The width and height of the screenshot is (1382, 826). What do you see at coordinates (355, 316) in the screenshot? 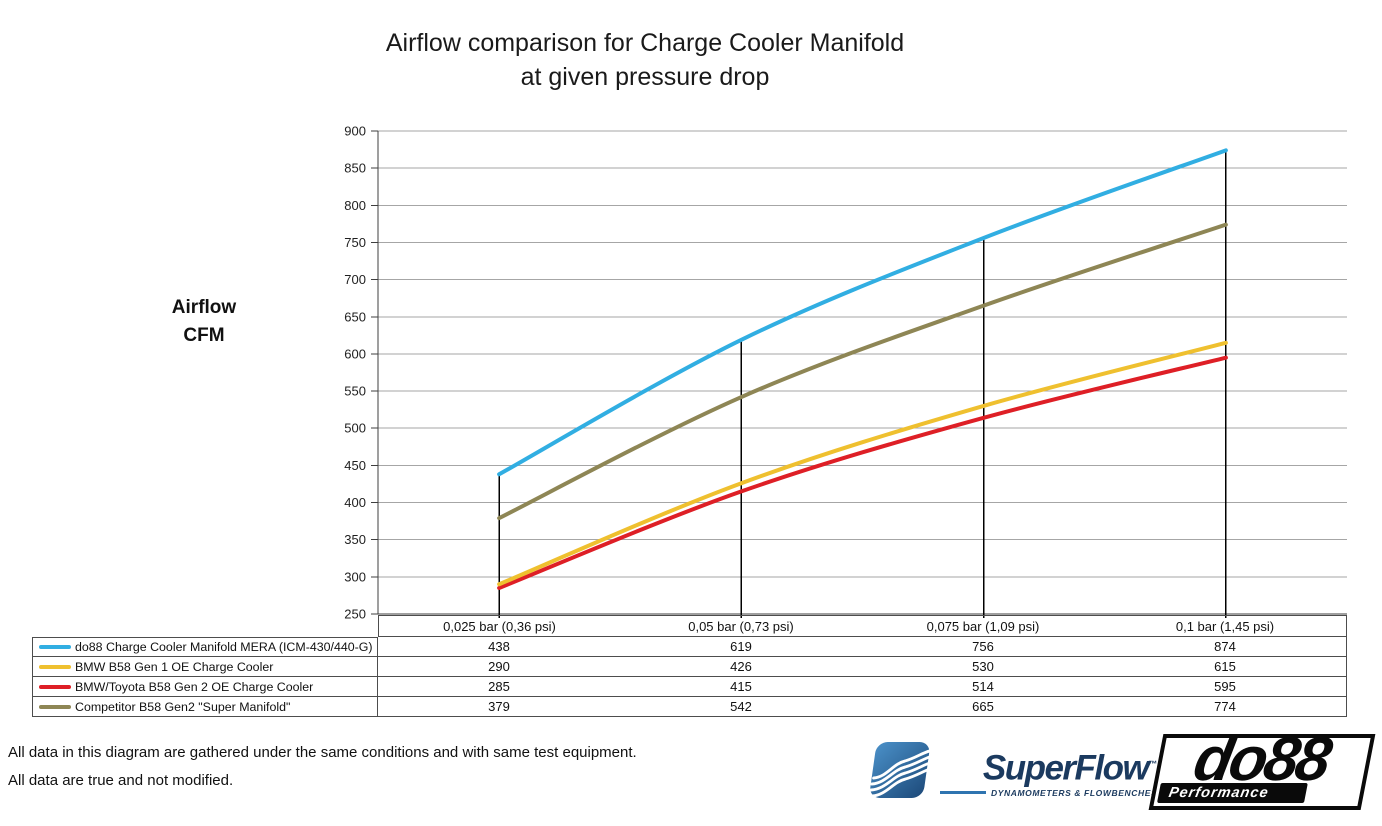
I see `y-tick-label: 650` at bounding box center [355, 316].